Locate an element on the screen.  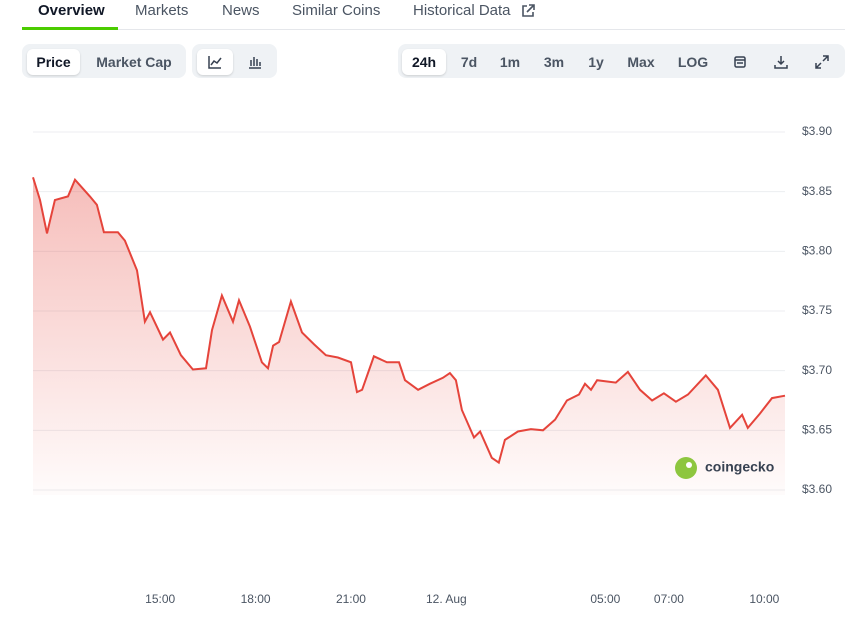
range-group is located at coordinates (621, 61).